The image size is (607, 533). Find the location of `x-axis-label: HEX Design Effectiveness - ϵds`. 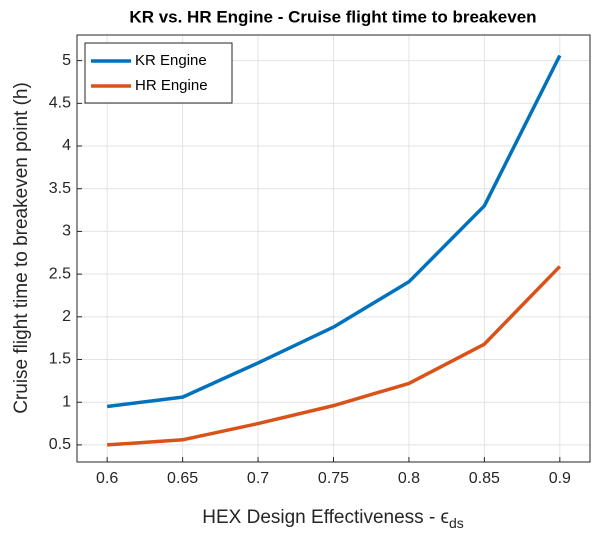

x-axis-label: HEX Design Effectiveness - ϵds is located at coordinates (333, 519).